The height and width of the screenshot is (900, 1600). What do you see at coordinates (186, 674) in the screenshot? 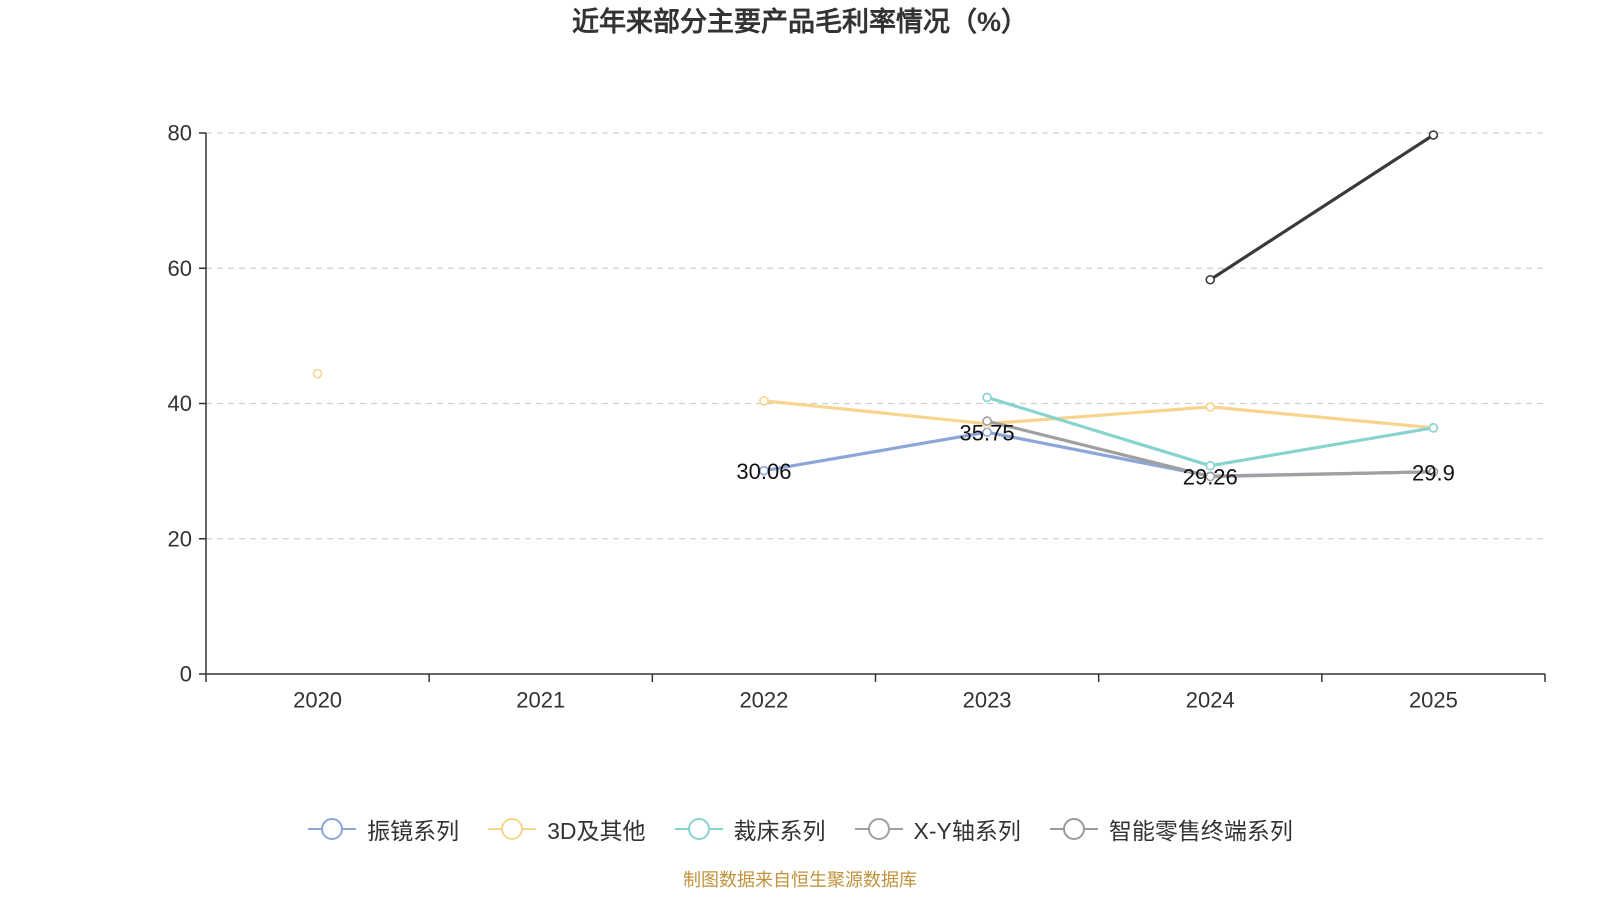
I see `y-tick-label: 0` at bounding box center [186, 674].